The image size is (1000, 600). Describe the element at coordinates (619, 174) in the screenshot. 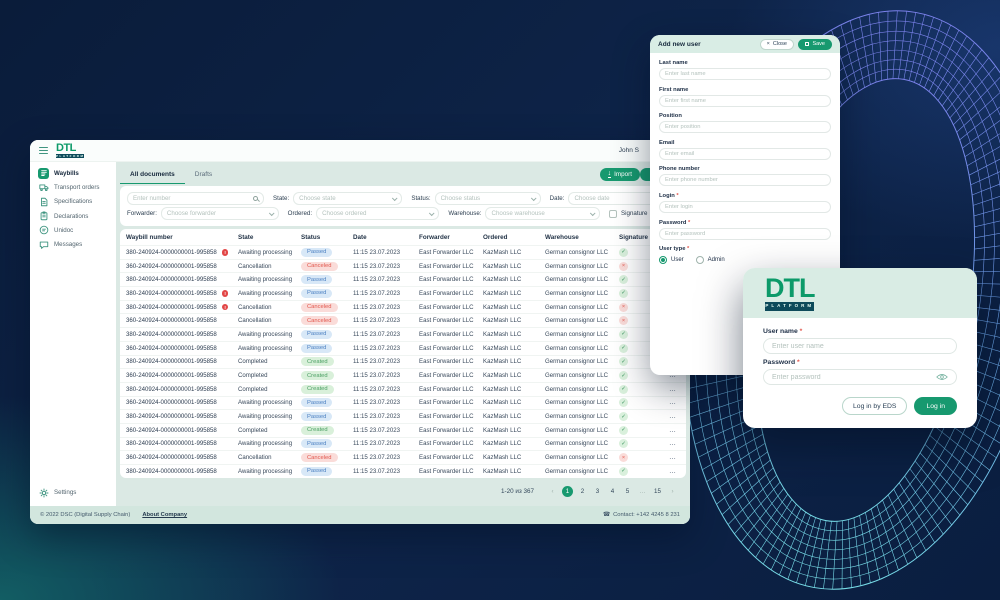

I see `import-button: ↓ Import` at that location.